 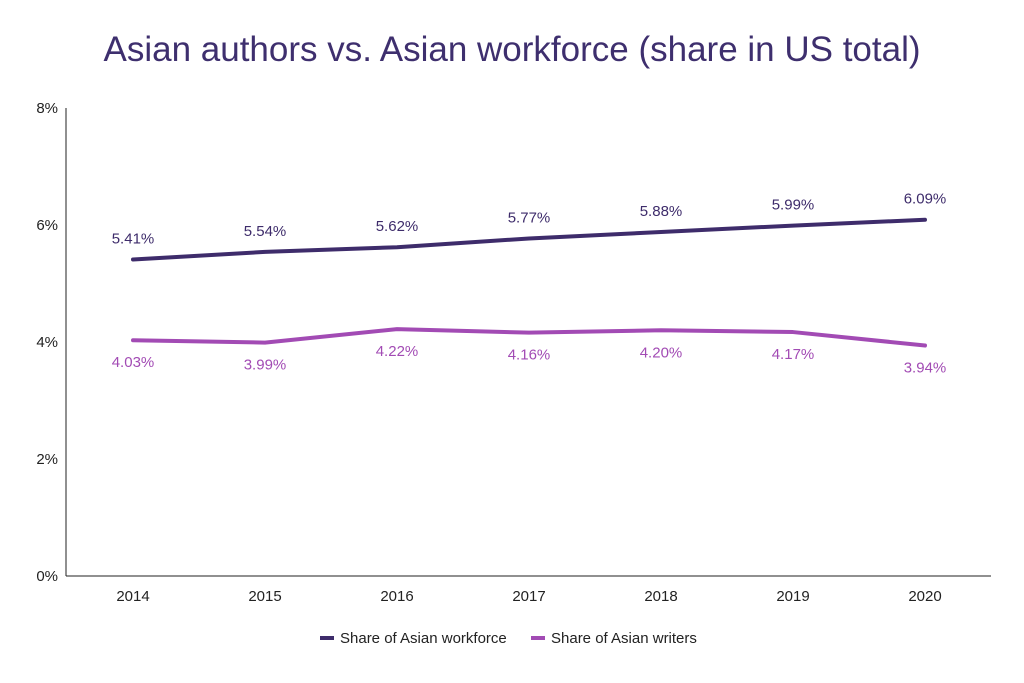 I want to click on x-tick-label: 2020, so click(x=924, y=596).